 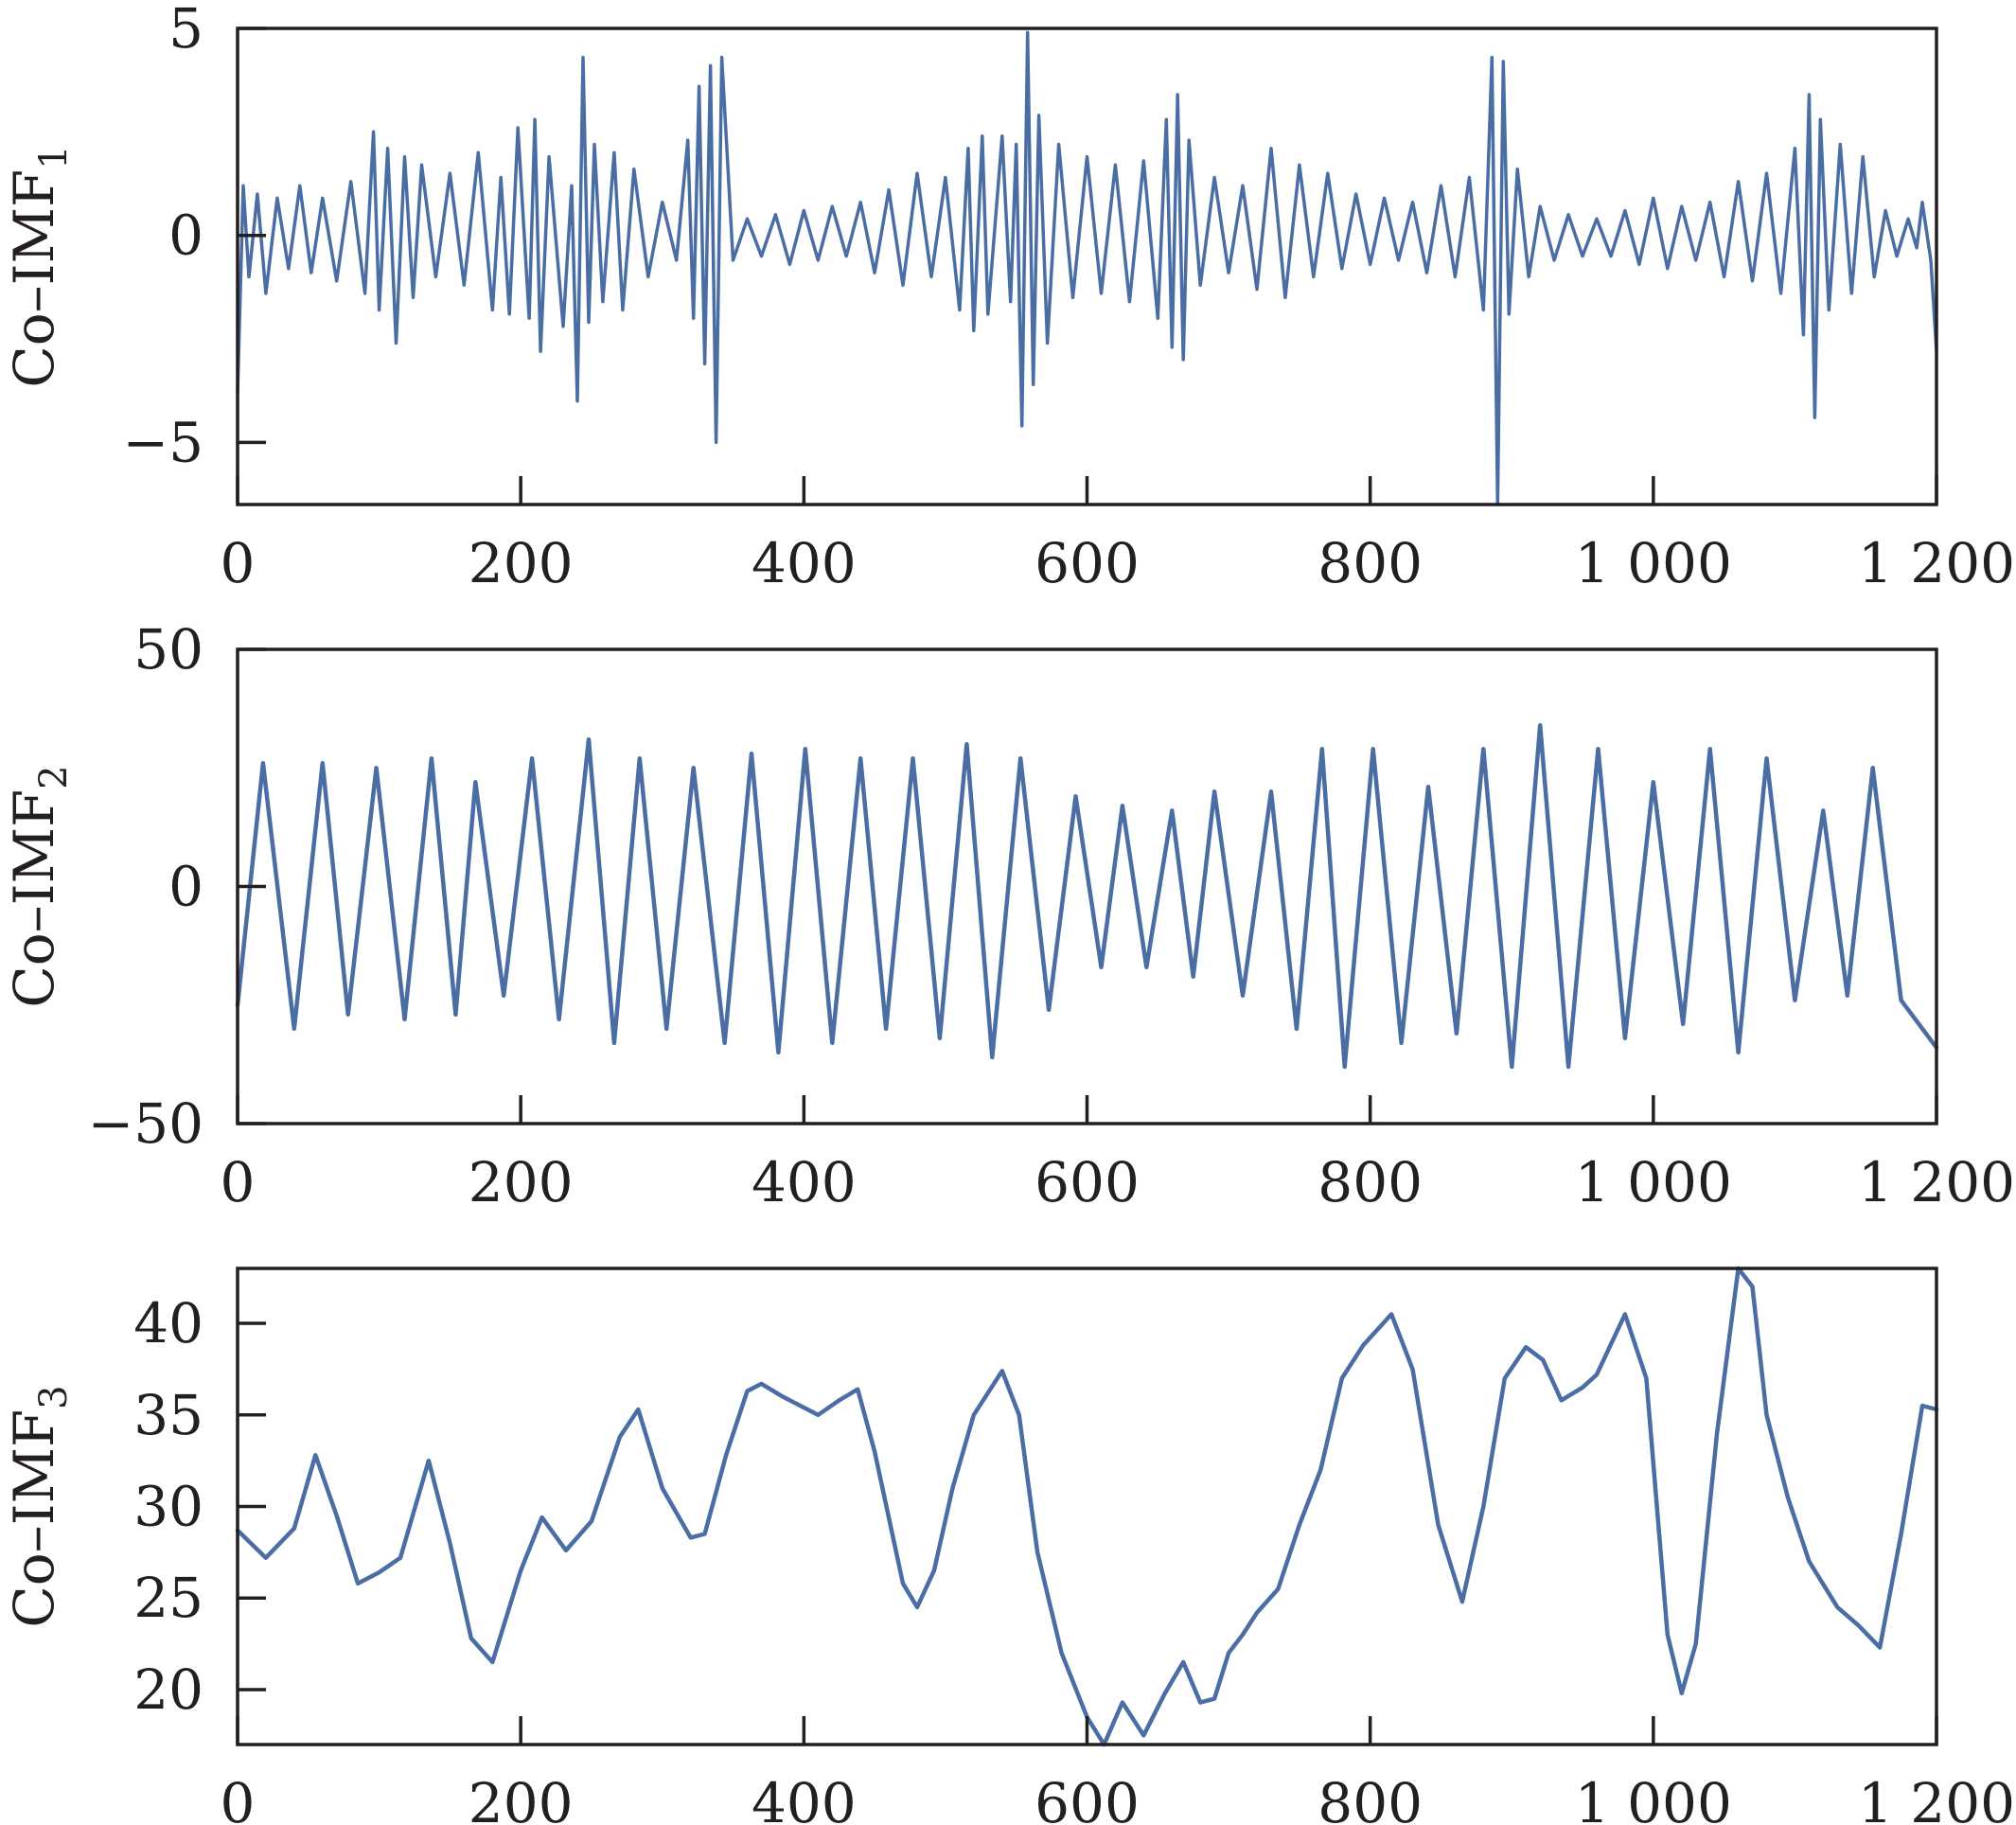 What do you see at coordinates (168, 1415) in the screenshot?
I see `y-tick-label: 35` at bounding box center [168, 1415].